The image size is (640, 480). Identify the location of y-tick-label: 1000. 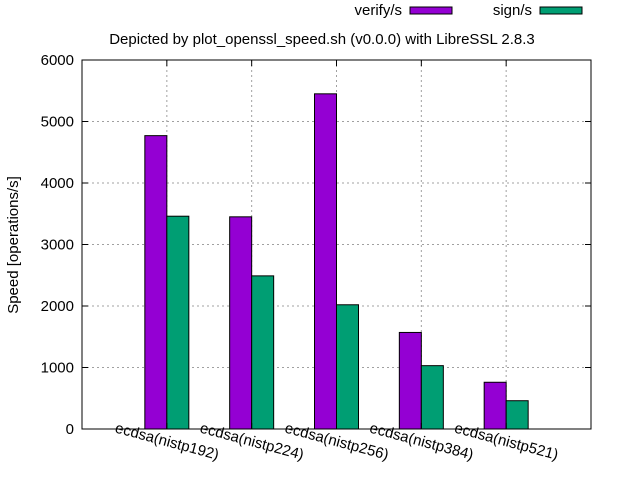
(57, 368).